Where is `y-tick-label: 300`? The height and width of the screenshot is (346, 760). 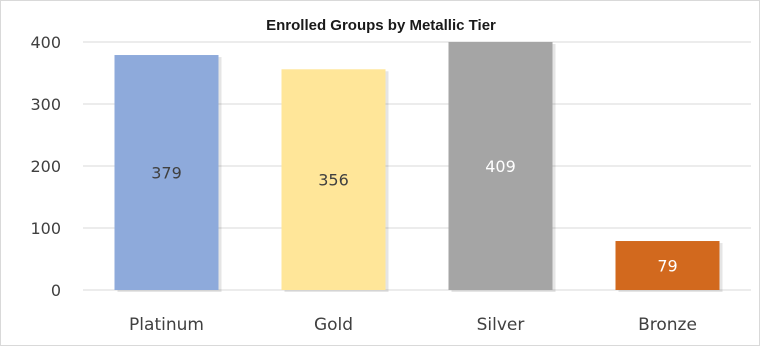 y-tick-label: 300 is located at coordinates (45, 104).